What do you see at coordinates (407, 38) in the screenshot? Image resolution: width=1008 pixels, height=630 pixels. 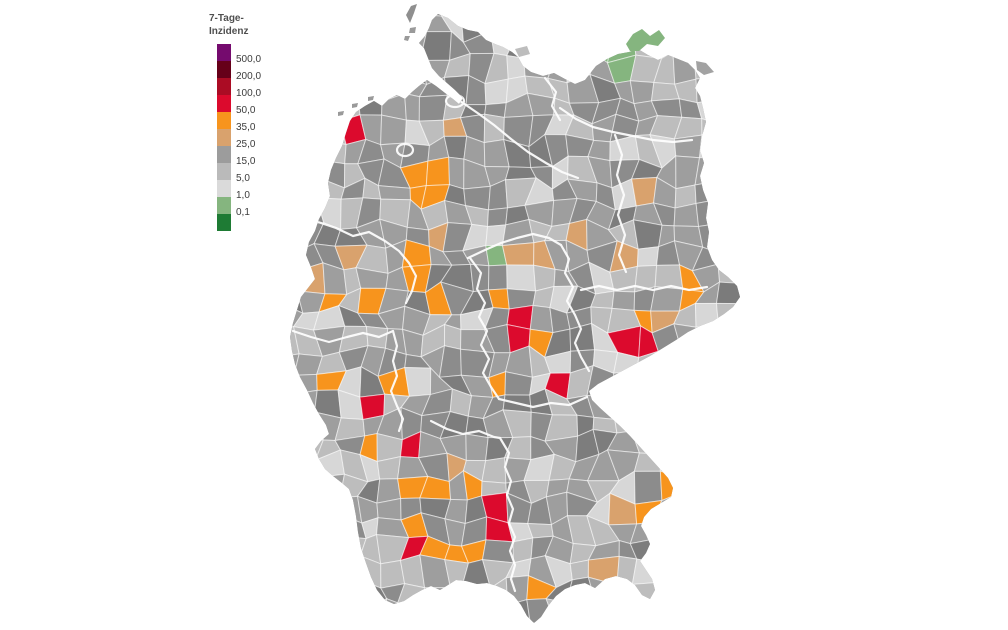 I see `island-amrum` at bounding box center [407, 38].